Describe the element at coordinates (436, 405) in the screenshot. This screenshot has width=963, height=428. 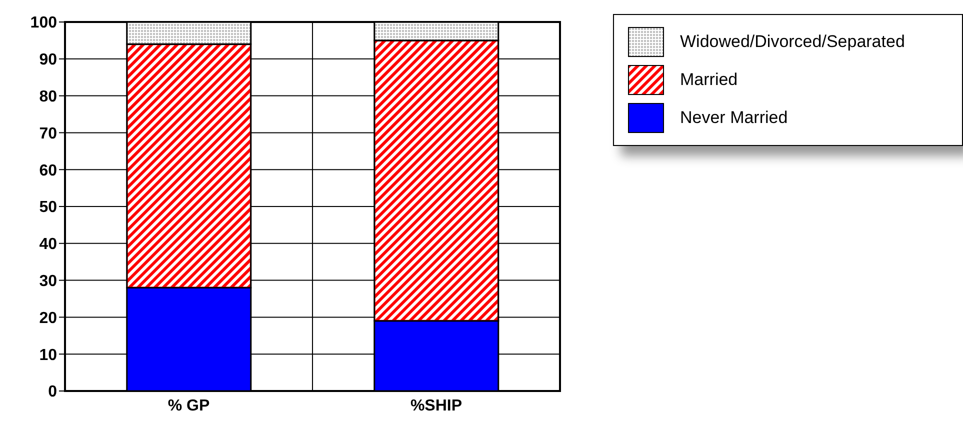
I see `x-tick-label: %SHIP` at that location.